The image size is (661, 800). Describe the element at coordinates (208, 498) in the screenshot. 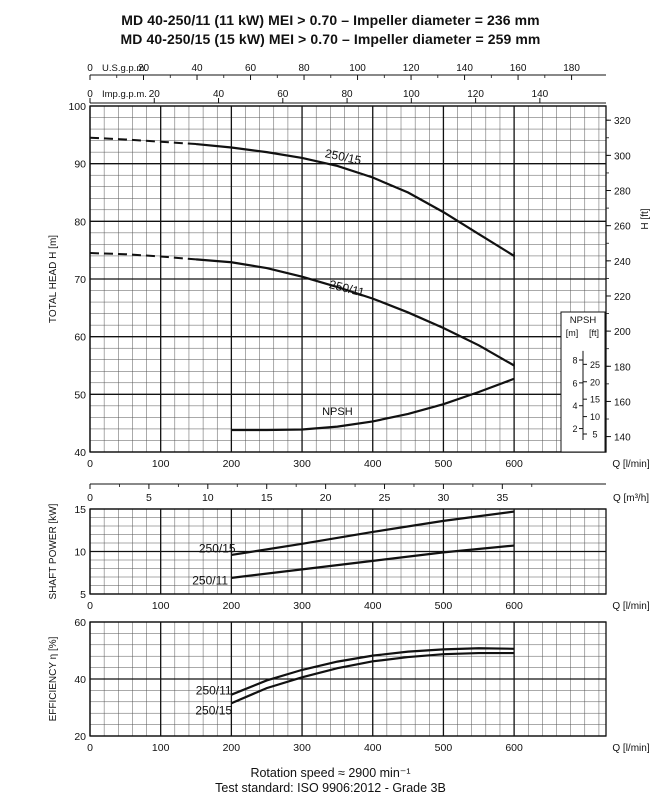

I see `m3h-tick-label: 10` at that location.